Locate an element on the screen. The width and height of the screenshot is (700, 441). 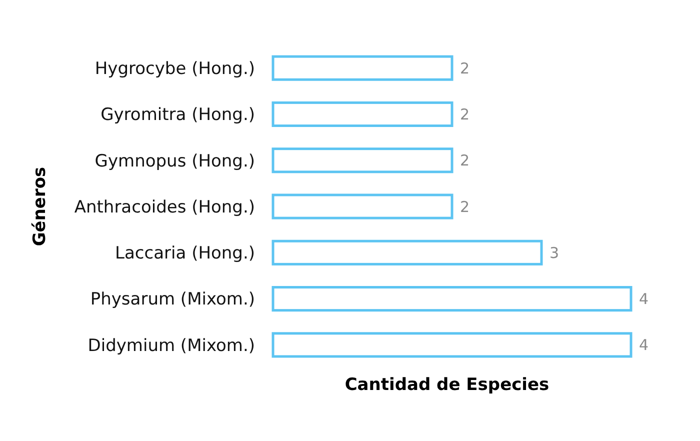
y-tick-label: Gyromitra (Hong.) is located at coordinates (177, 115).